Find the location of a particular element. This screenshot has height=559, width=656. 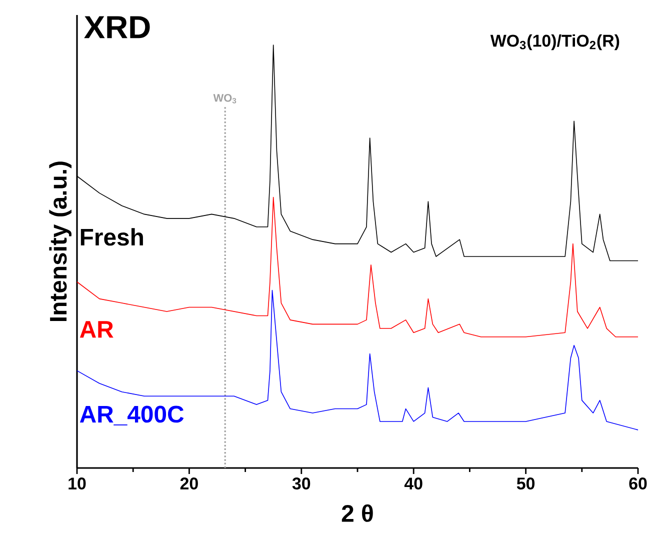

y-axis-title: Intensity (a.u.) is located at coordinates (60, 241).